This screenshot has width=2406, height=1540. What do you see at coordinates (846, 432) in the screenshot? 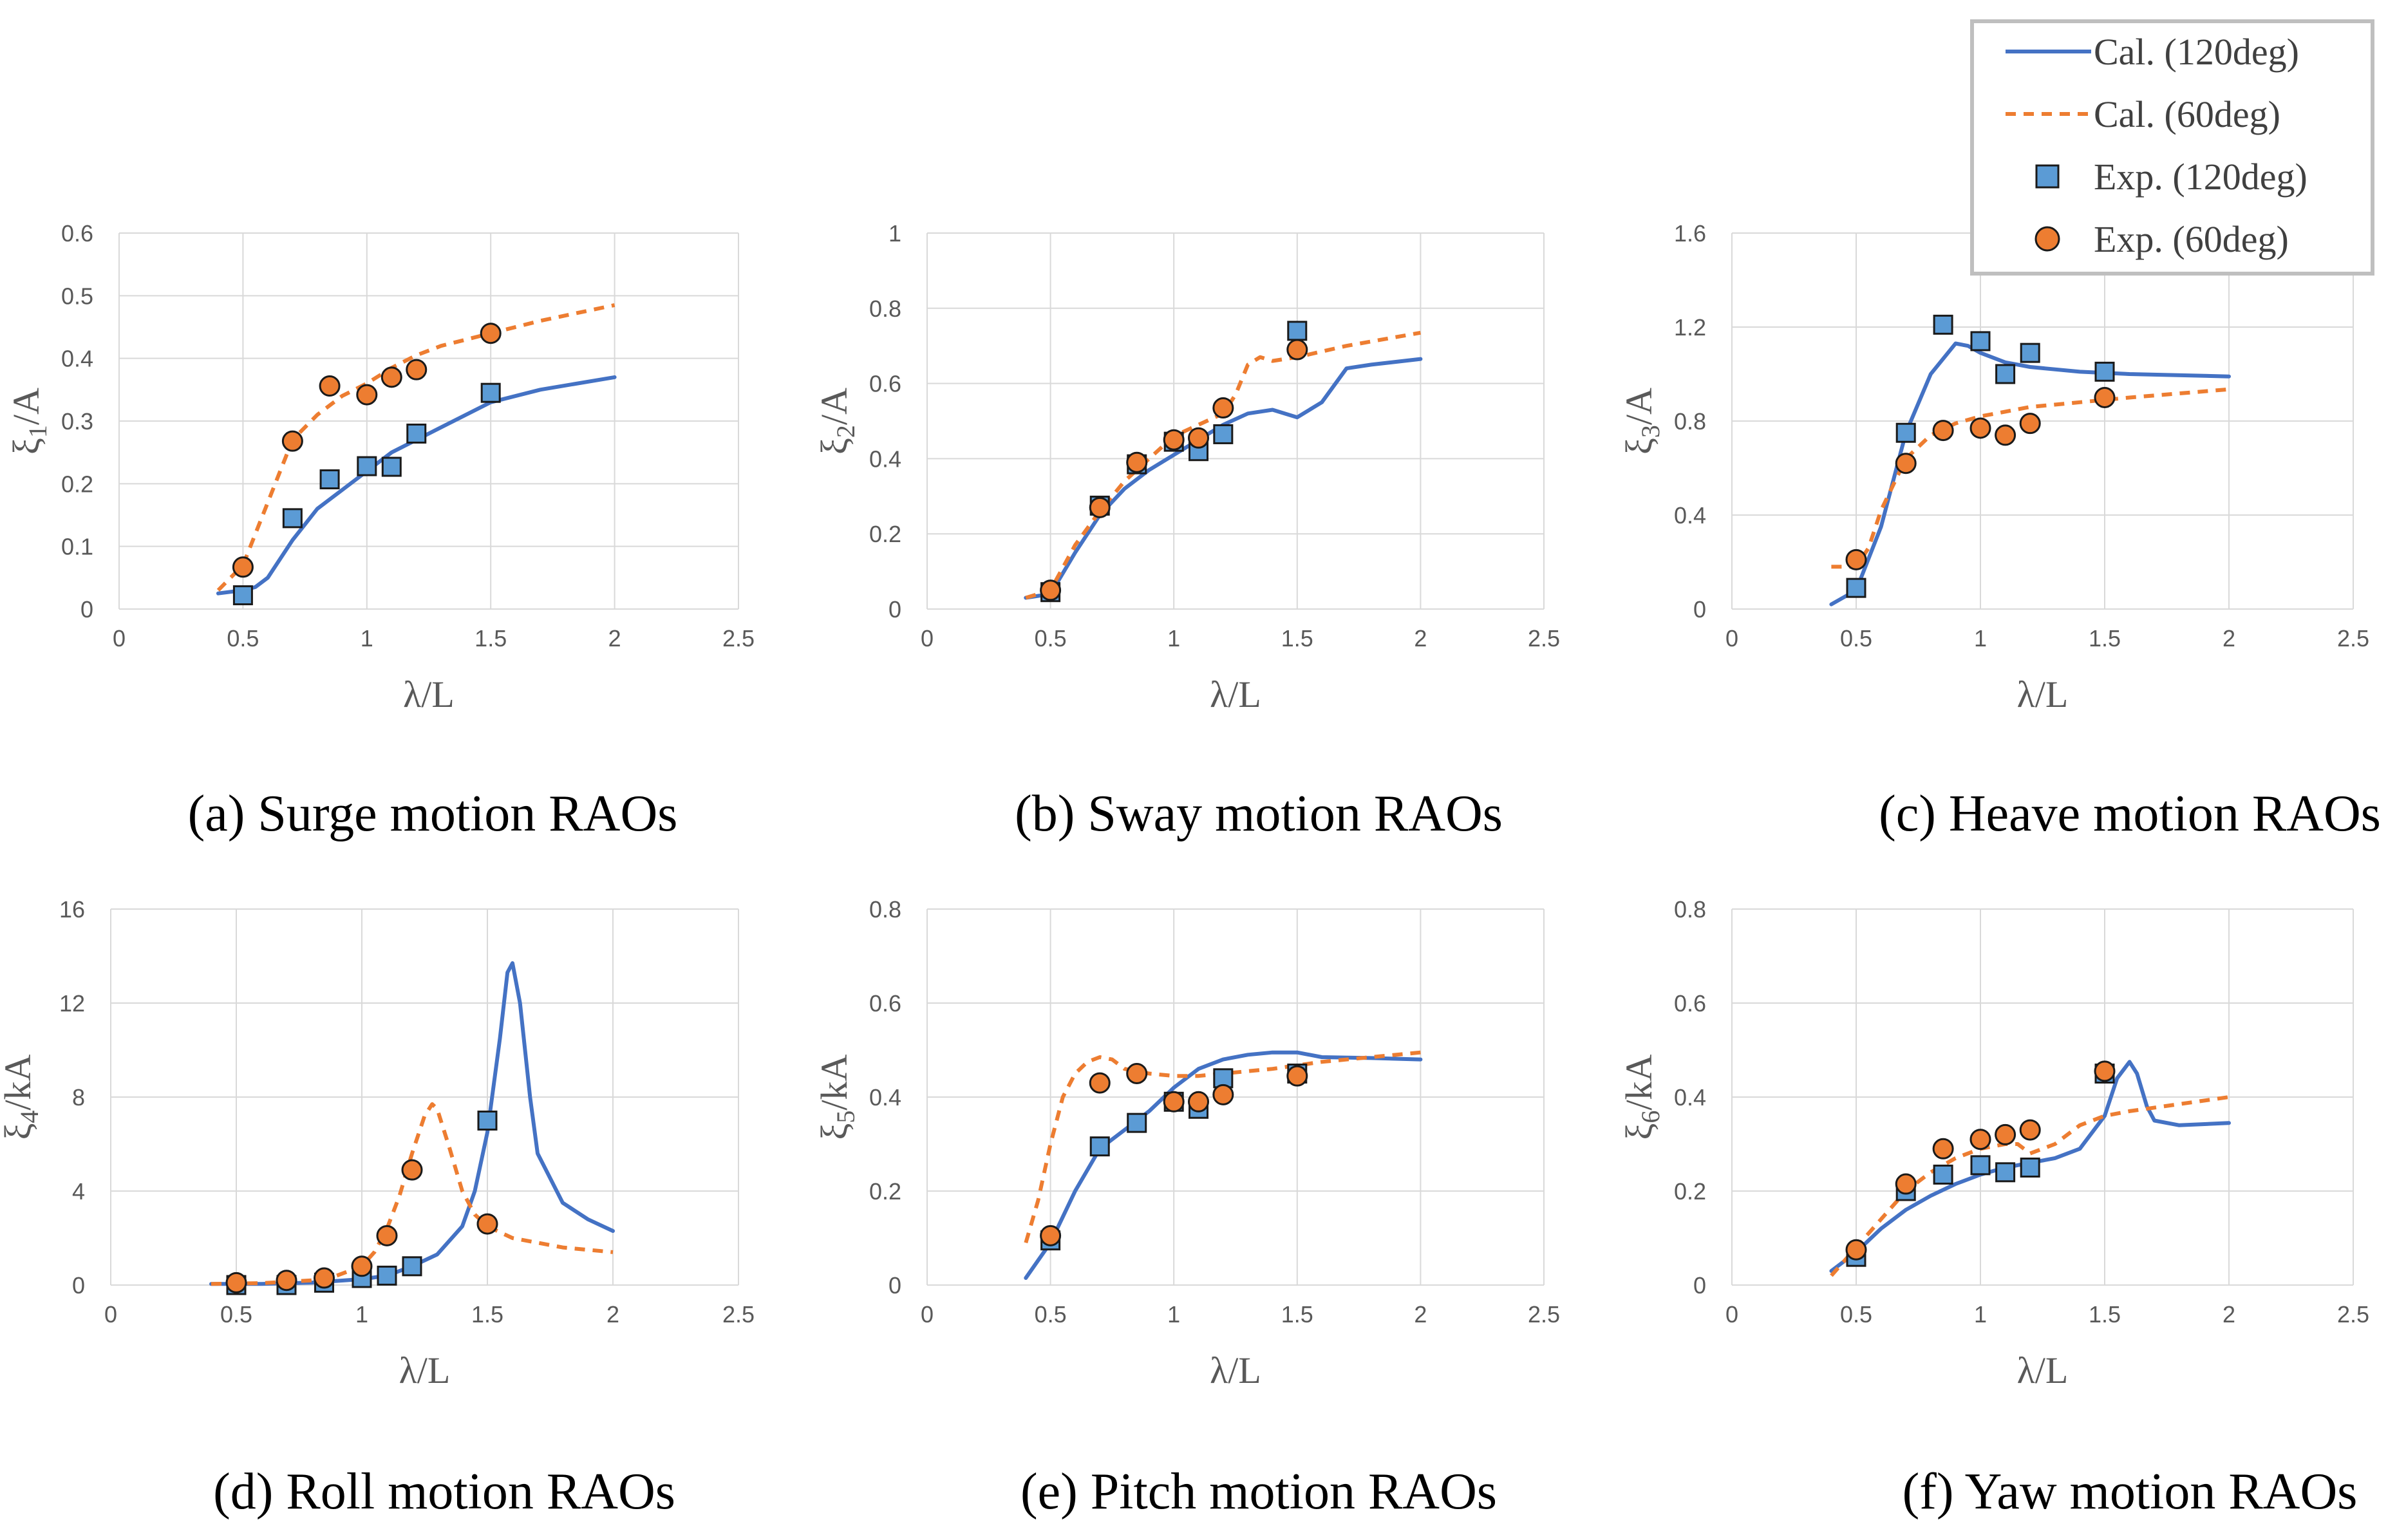
I see `y-axis-label-subscript: 2` at bounding box center [846, 432].